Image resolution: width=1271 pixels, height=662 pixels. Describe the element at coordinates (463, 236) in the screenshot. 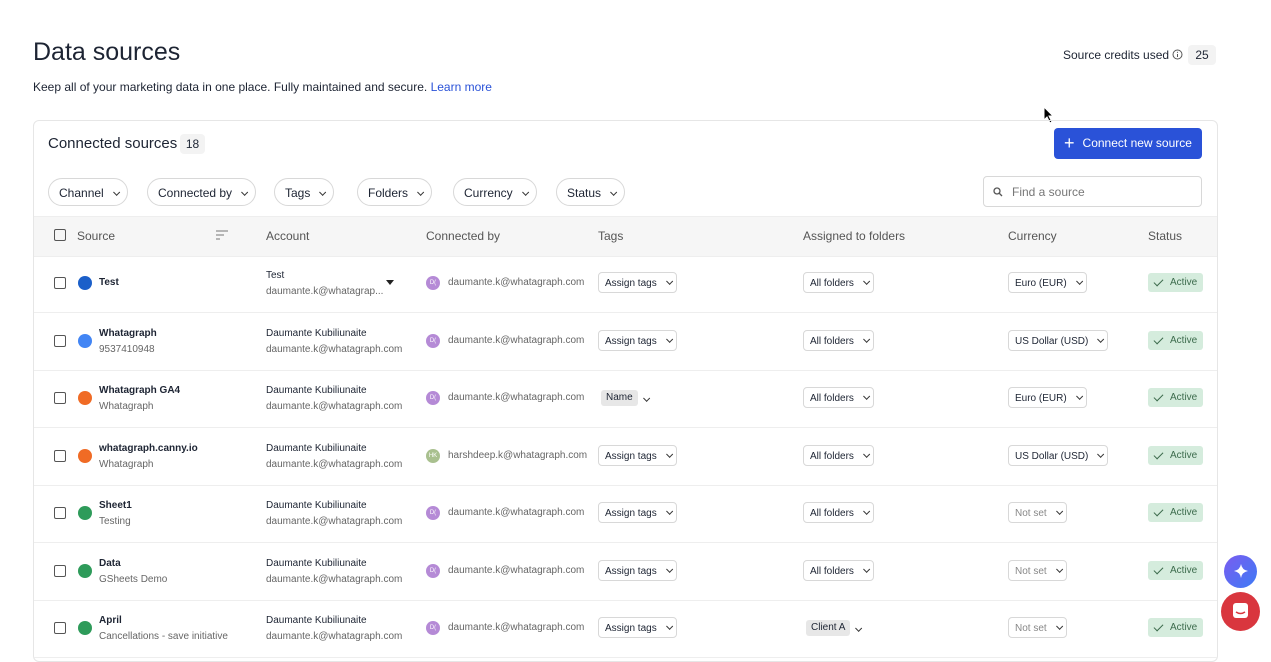

I see `column-header: Connected by` at that location.